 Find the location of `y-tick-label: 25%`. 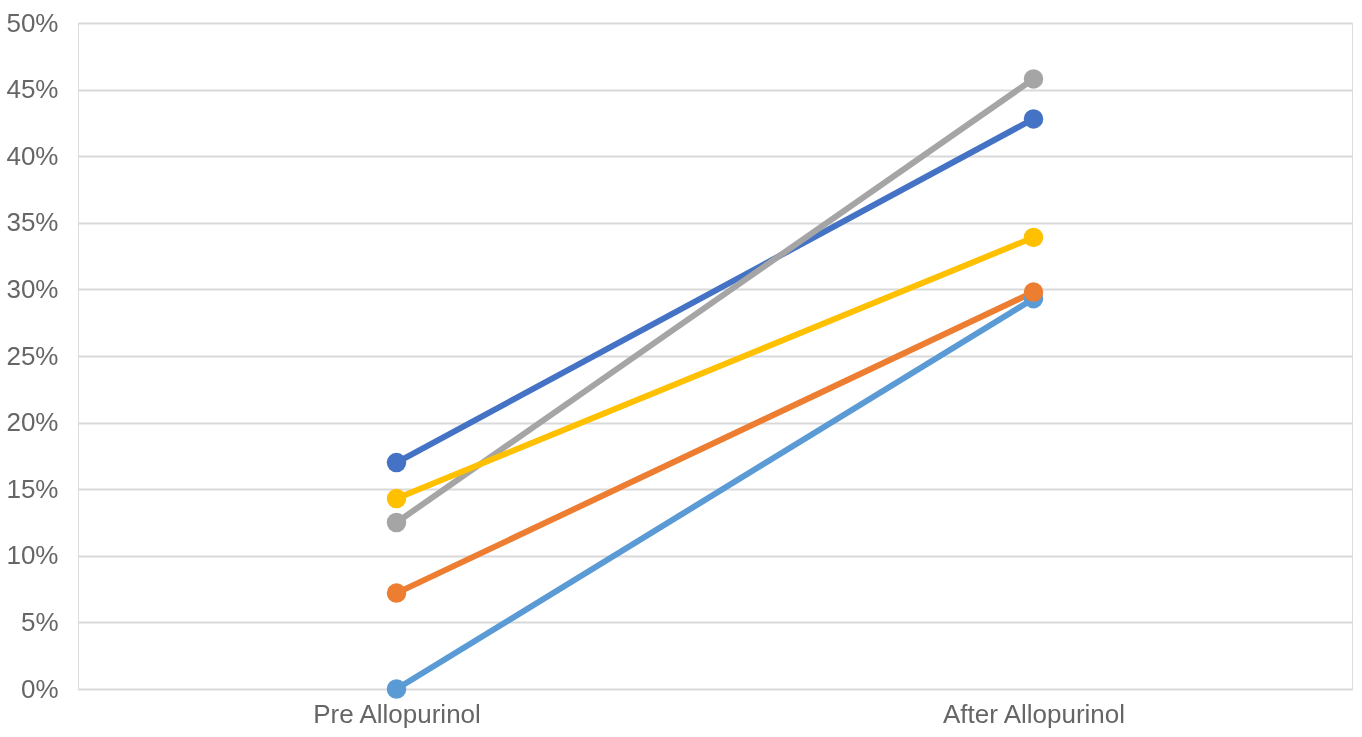

y-tick-label: 25% is located at coordinates (32, 355).